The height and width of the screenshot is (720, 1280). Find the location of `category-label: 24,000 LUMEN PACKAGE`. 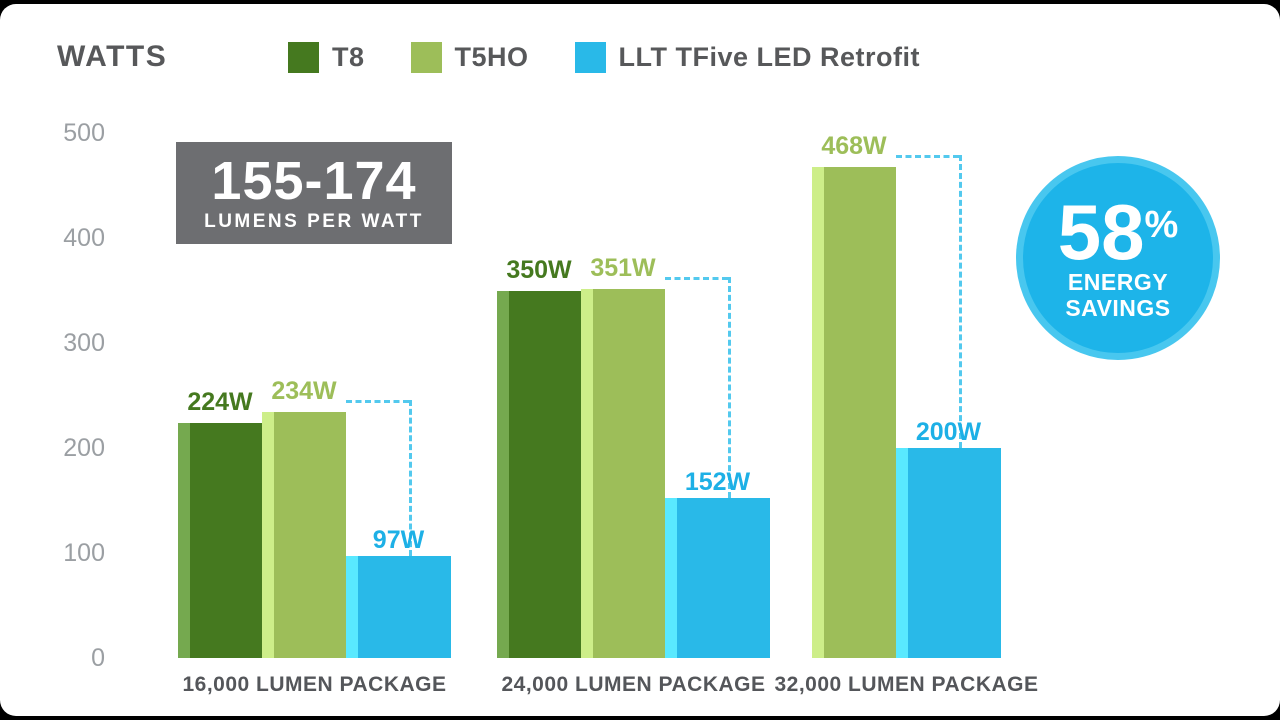

category-label: 24,000 LUMEN PACKAGE is located at coordinates (633, 684).